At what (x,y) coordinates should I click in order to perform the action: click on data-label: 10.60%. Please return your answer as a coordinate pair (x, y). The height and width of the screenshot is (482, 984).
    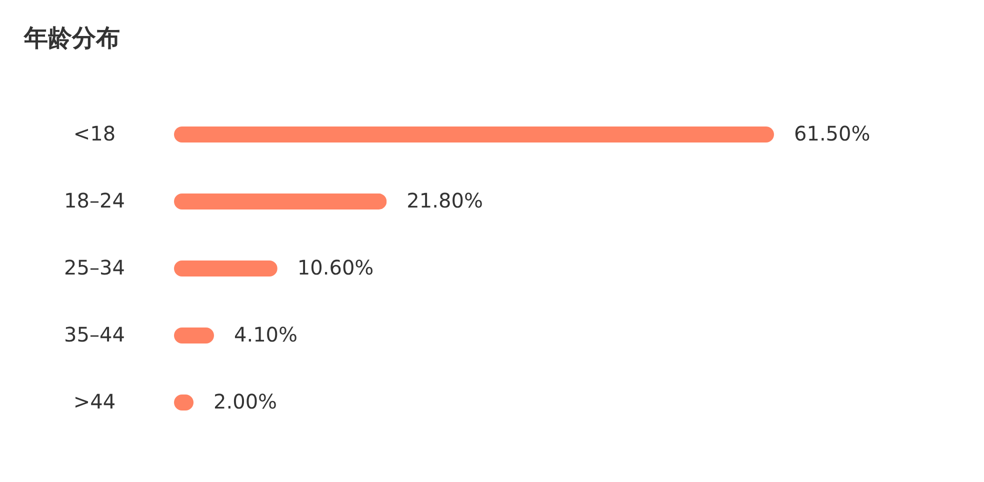
    Looking at the image, I should click on (335, 268).